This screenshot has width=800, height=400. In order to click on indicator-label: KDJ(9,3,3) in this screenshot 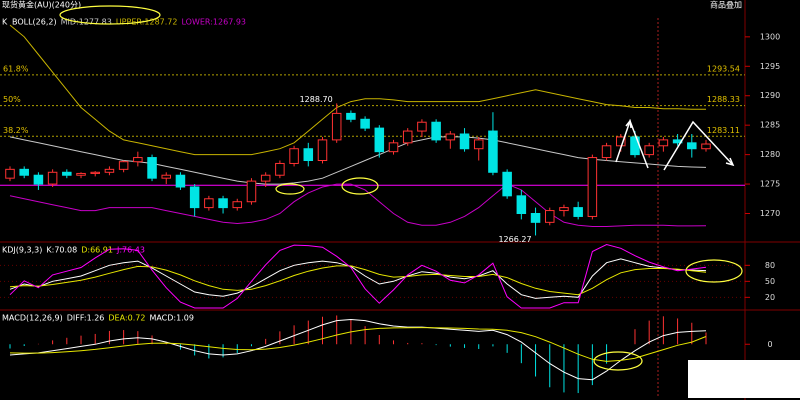, I will do `click(22, 250)`.